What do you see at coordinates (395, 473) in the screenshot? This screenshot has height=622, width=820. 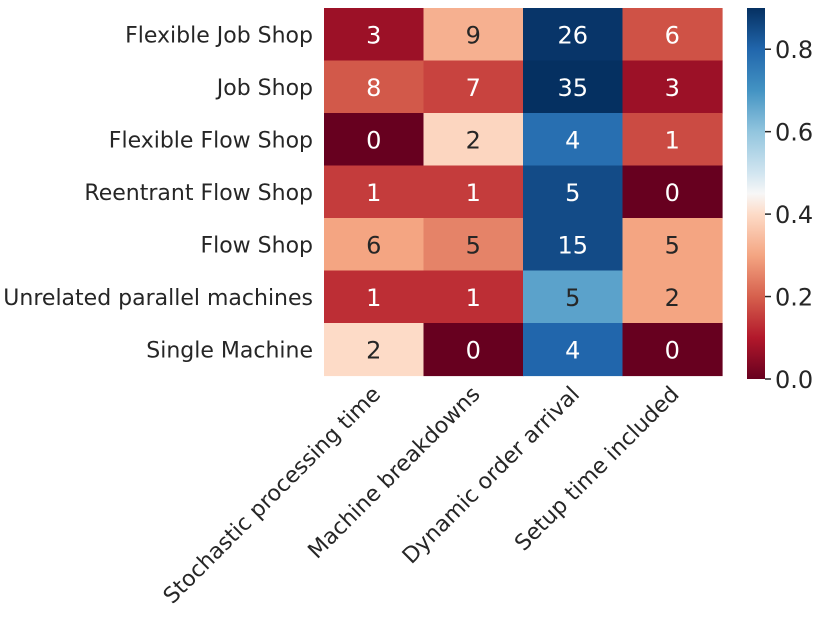 I see `column-label: Machine breakdowns` at bounding box center [395, 473].